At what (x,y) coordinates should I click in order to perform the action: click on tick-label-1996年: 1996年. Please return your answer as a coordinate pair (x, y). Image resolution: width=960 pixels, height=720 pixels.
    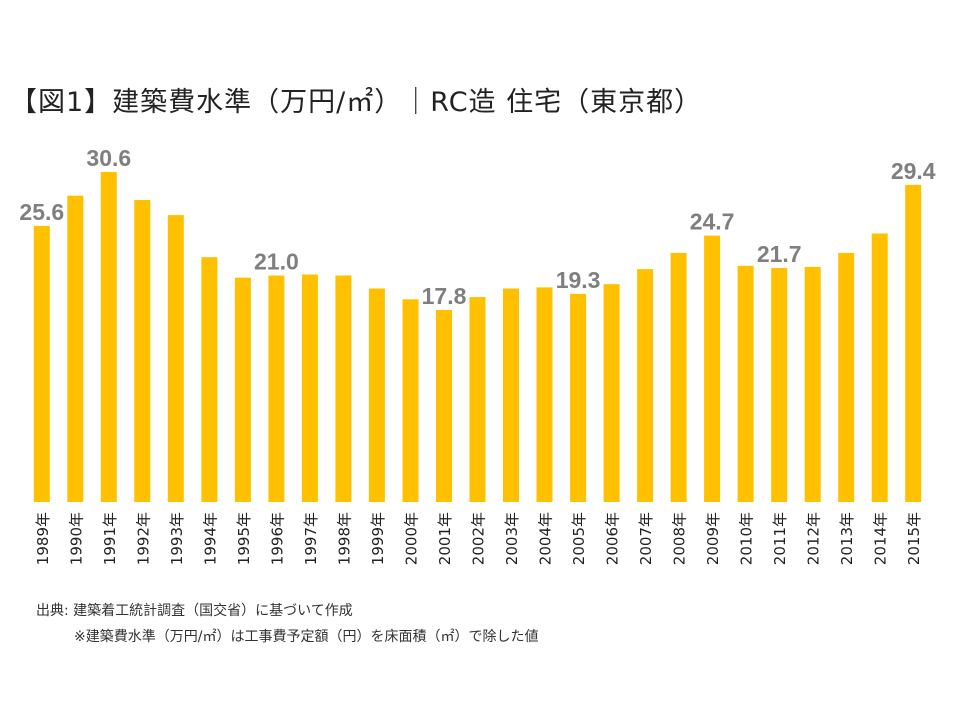
    Looking at the image, I should click on (277, 538).